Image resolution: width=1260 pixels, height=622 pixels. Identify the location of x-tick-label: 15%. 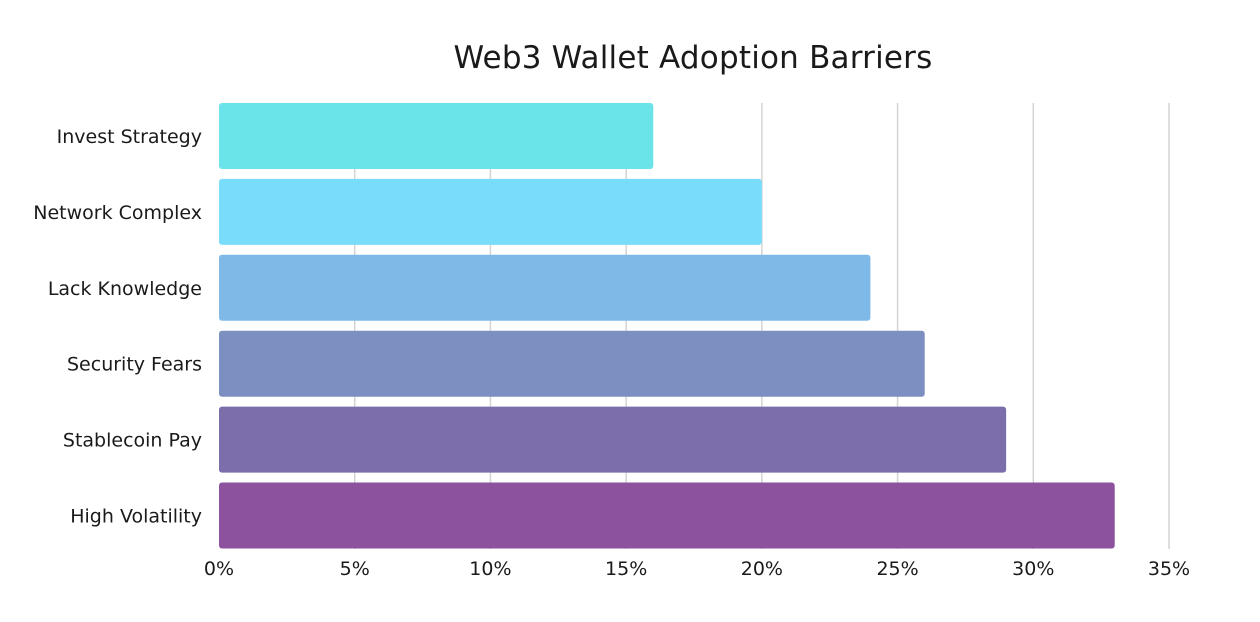
(626, 569).